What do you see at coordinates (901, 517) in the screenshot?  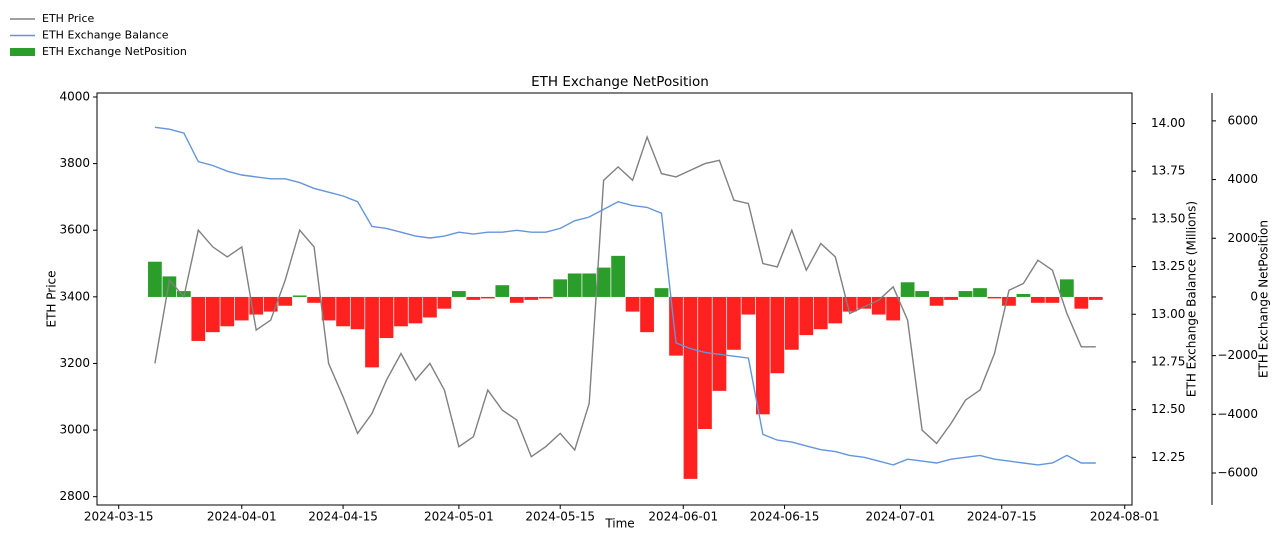 I see `x-tick-label: 2024-07-01` at bounding box center [901, 517].